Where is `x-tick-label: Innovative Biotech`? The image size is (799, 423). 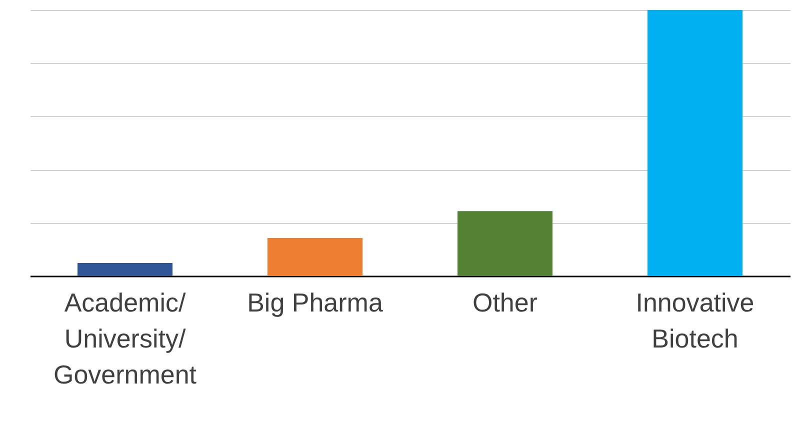 x-tick-label: Innovative Biotech is located at coordinates (695, 321).